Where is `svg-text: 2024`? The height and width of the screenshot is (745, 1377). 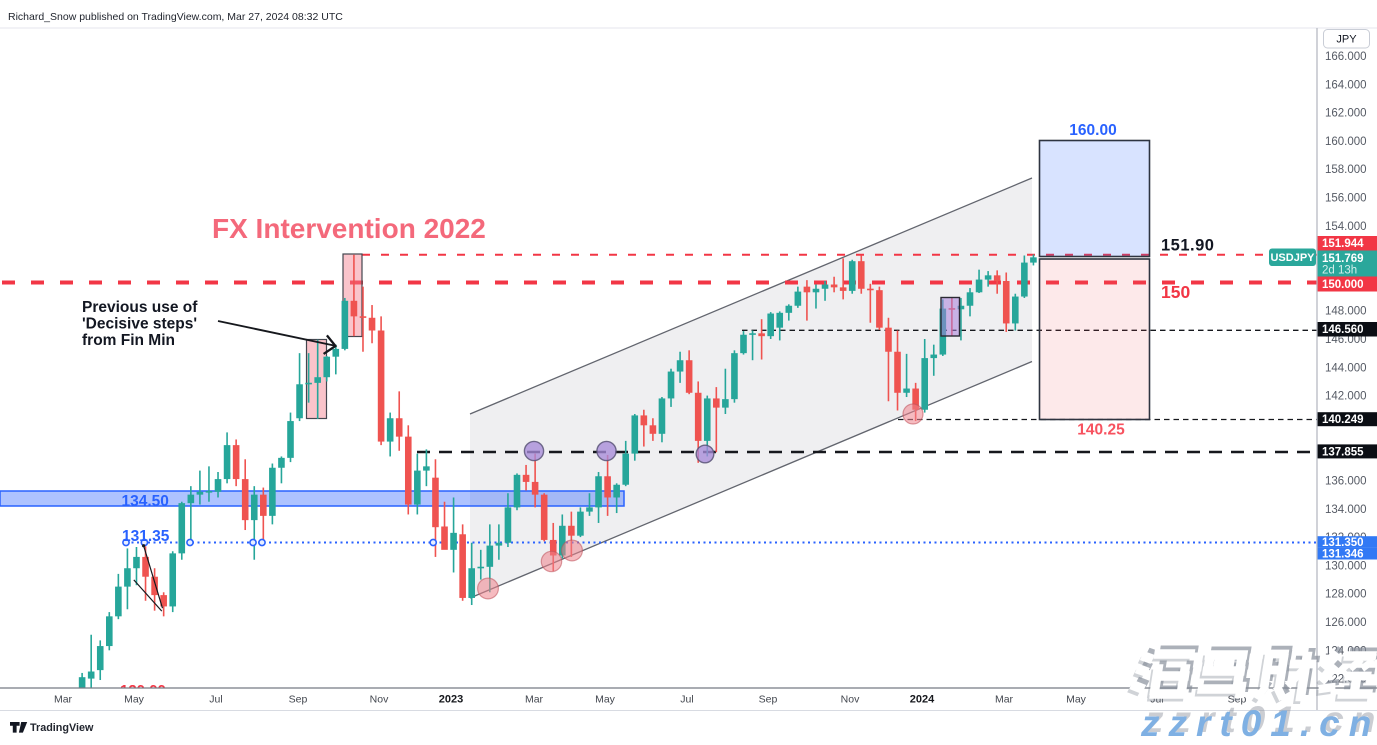 svg-text: 2024 is located at coordinates (922, 700).